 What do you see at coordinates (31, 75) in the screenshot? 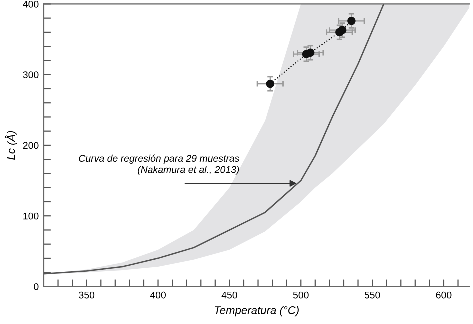
I see `y-tick-label: 300` at bounding box center [31, 75].